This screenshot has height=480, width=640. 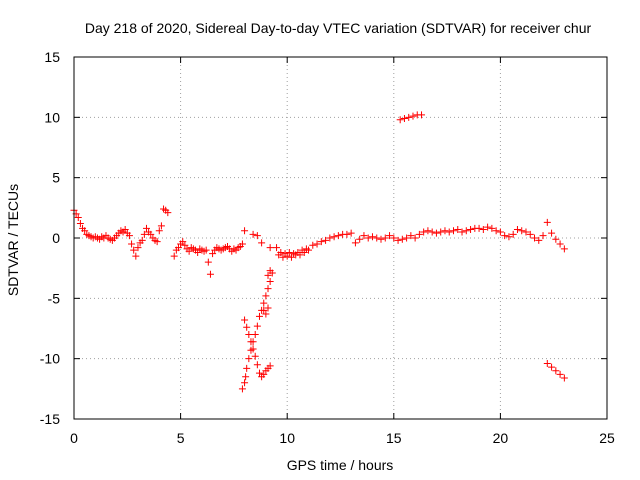 I want to click on series-upper-arc-16h, so click(x=411, y=117).